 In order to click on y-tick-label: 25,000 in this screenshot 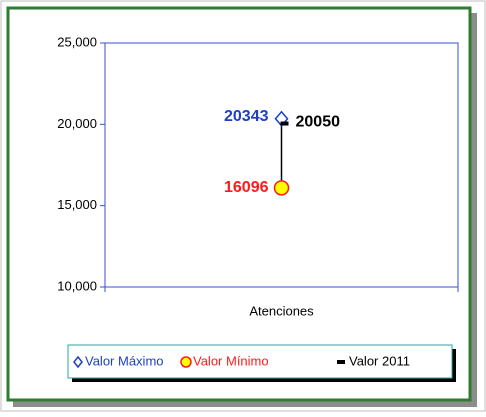, I will do `click(77, 41)`.